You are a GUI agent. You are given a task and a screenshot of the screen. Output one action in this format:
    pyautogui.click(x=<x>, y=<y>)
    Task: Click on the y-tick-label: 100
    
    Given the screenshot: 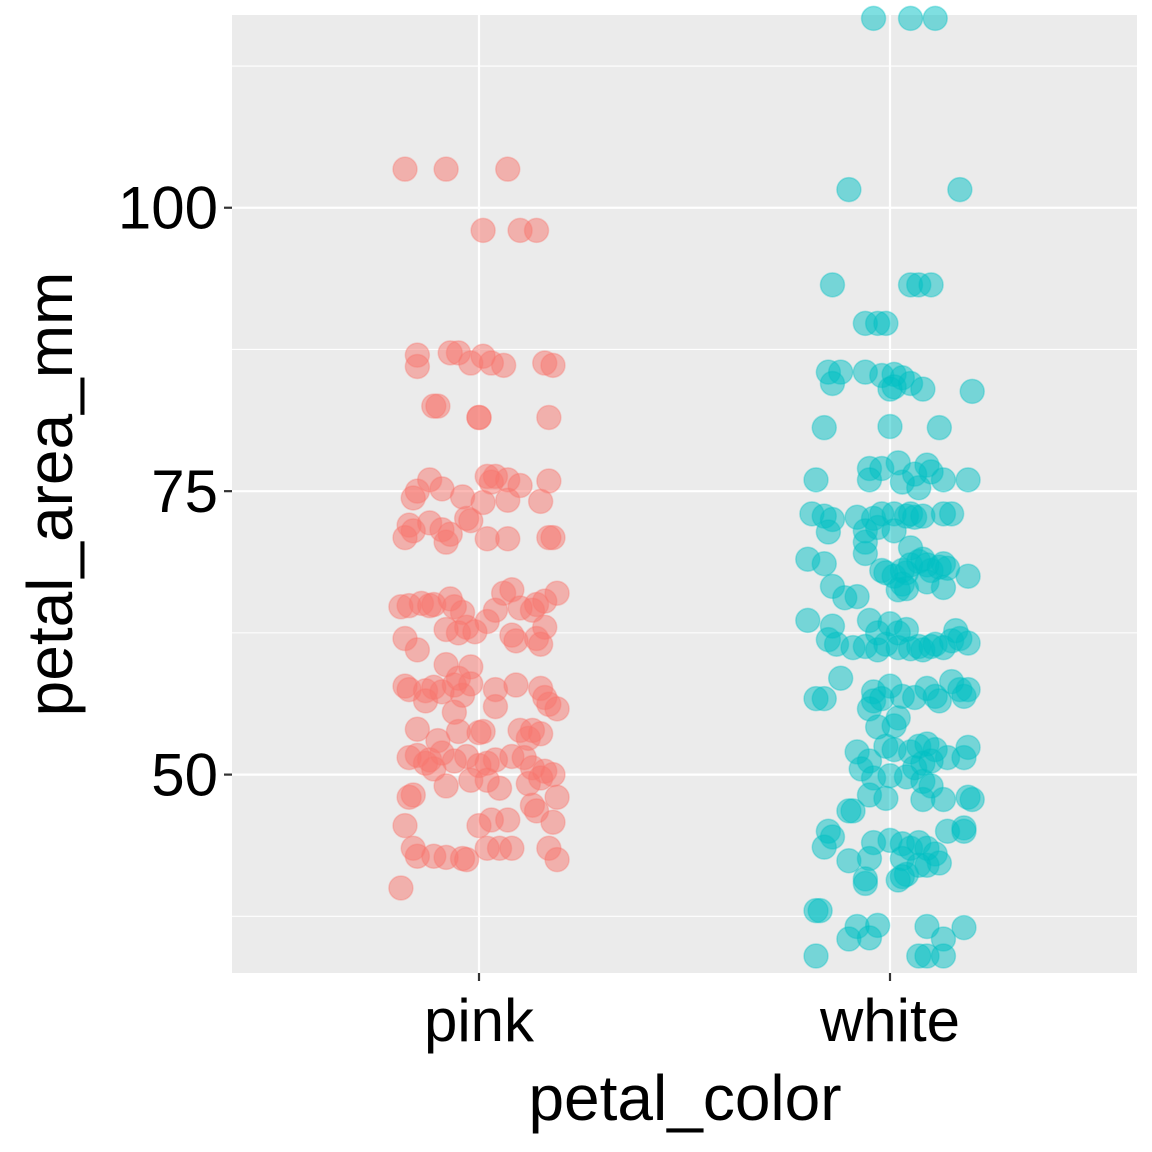 What is the action you would take?
    pyautogui.click(x=168, y=208)
    